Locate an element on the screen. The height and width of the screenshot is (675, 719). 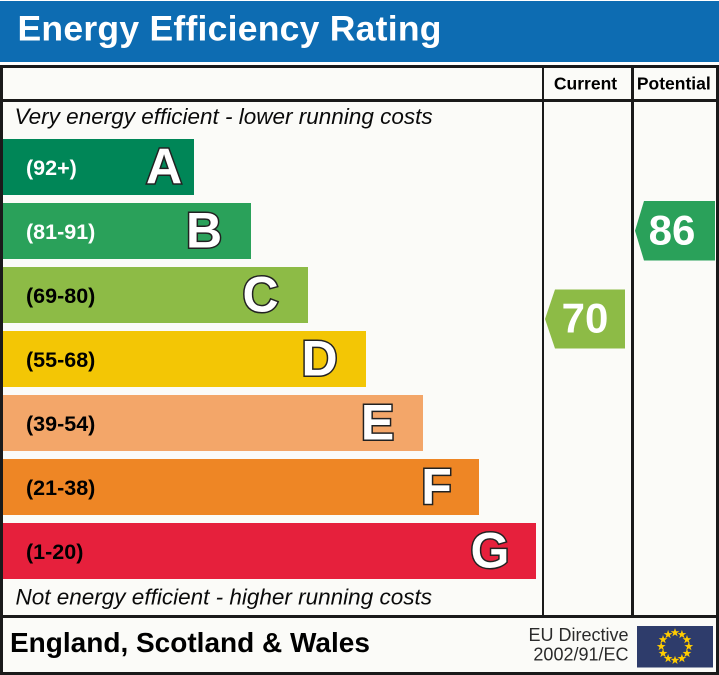
svg-text: 2002/91/EC is located at coordinates (580, 655).